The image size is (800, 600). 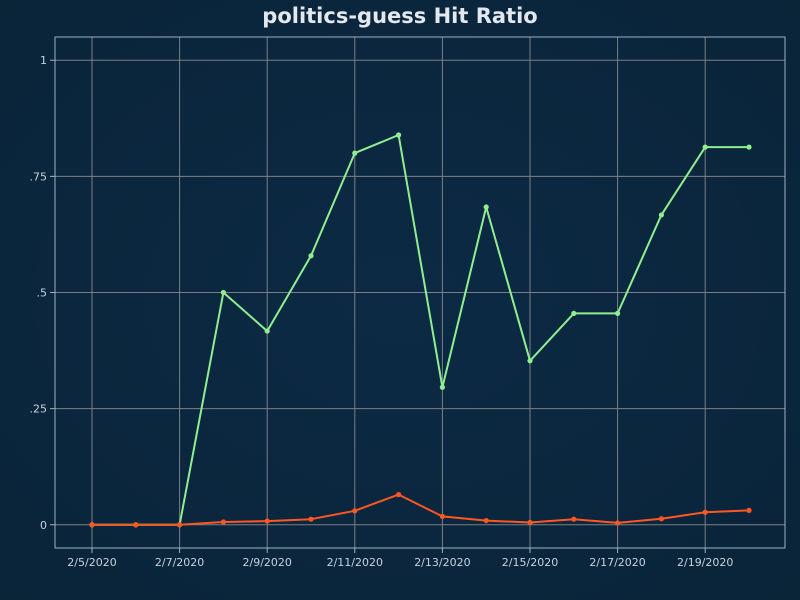 I want to click on x-tick-label: 2/7/2020, so click(x=179, y=562).